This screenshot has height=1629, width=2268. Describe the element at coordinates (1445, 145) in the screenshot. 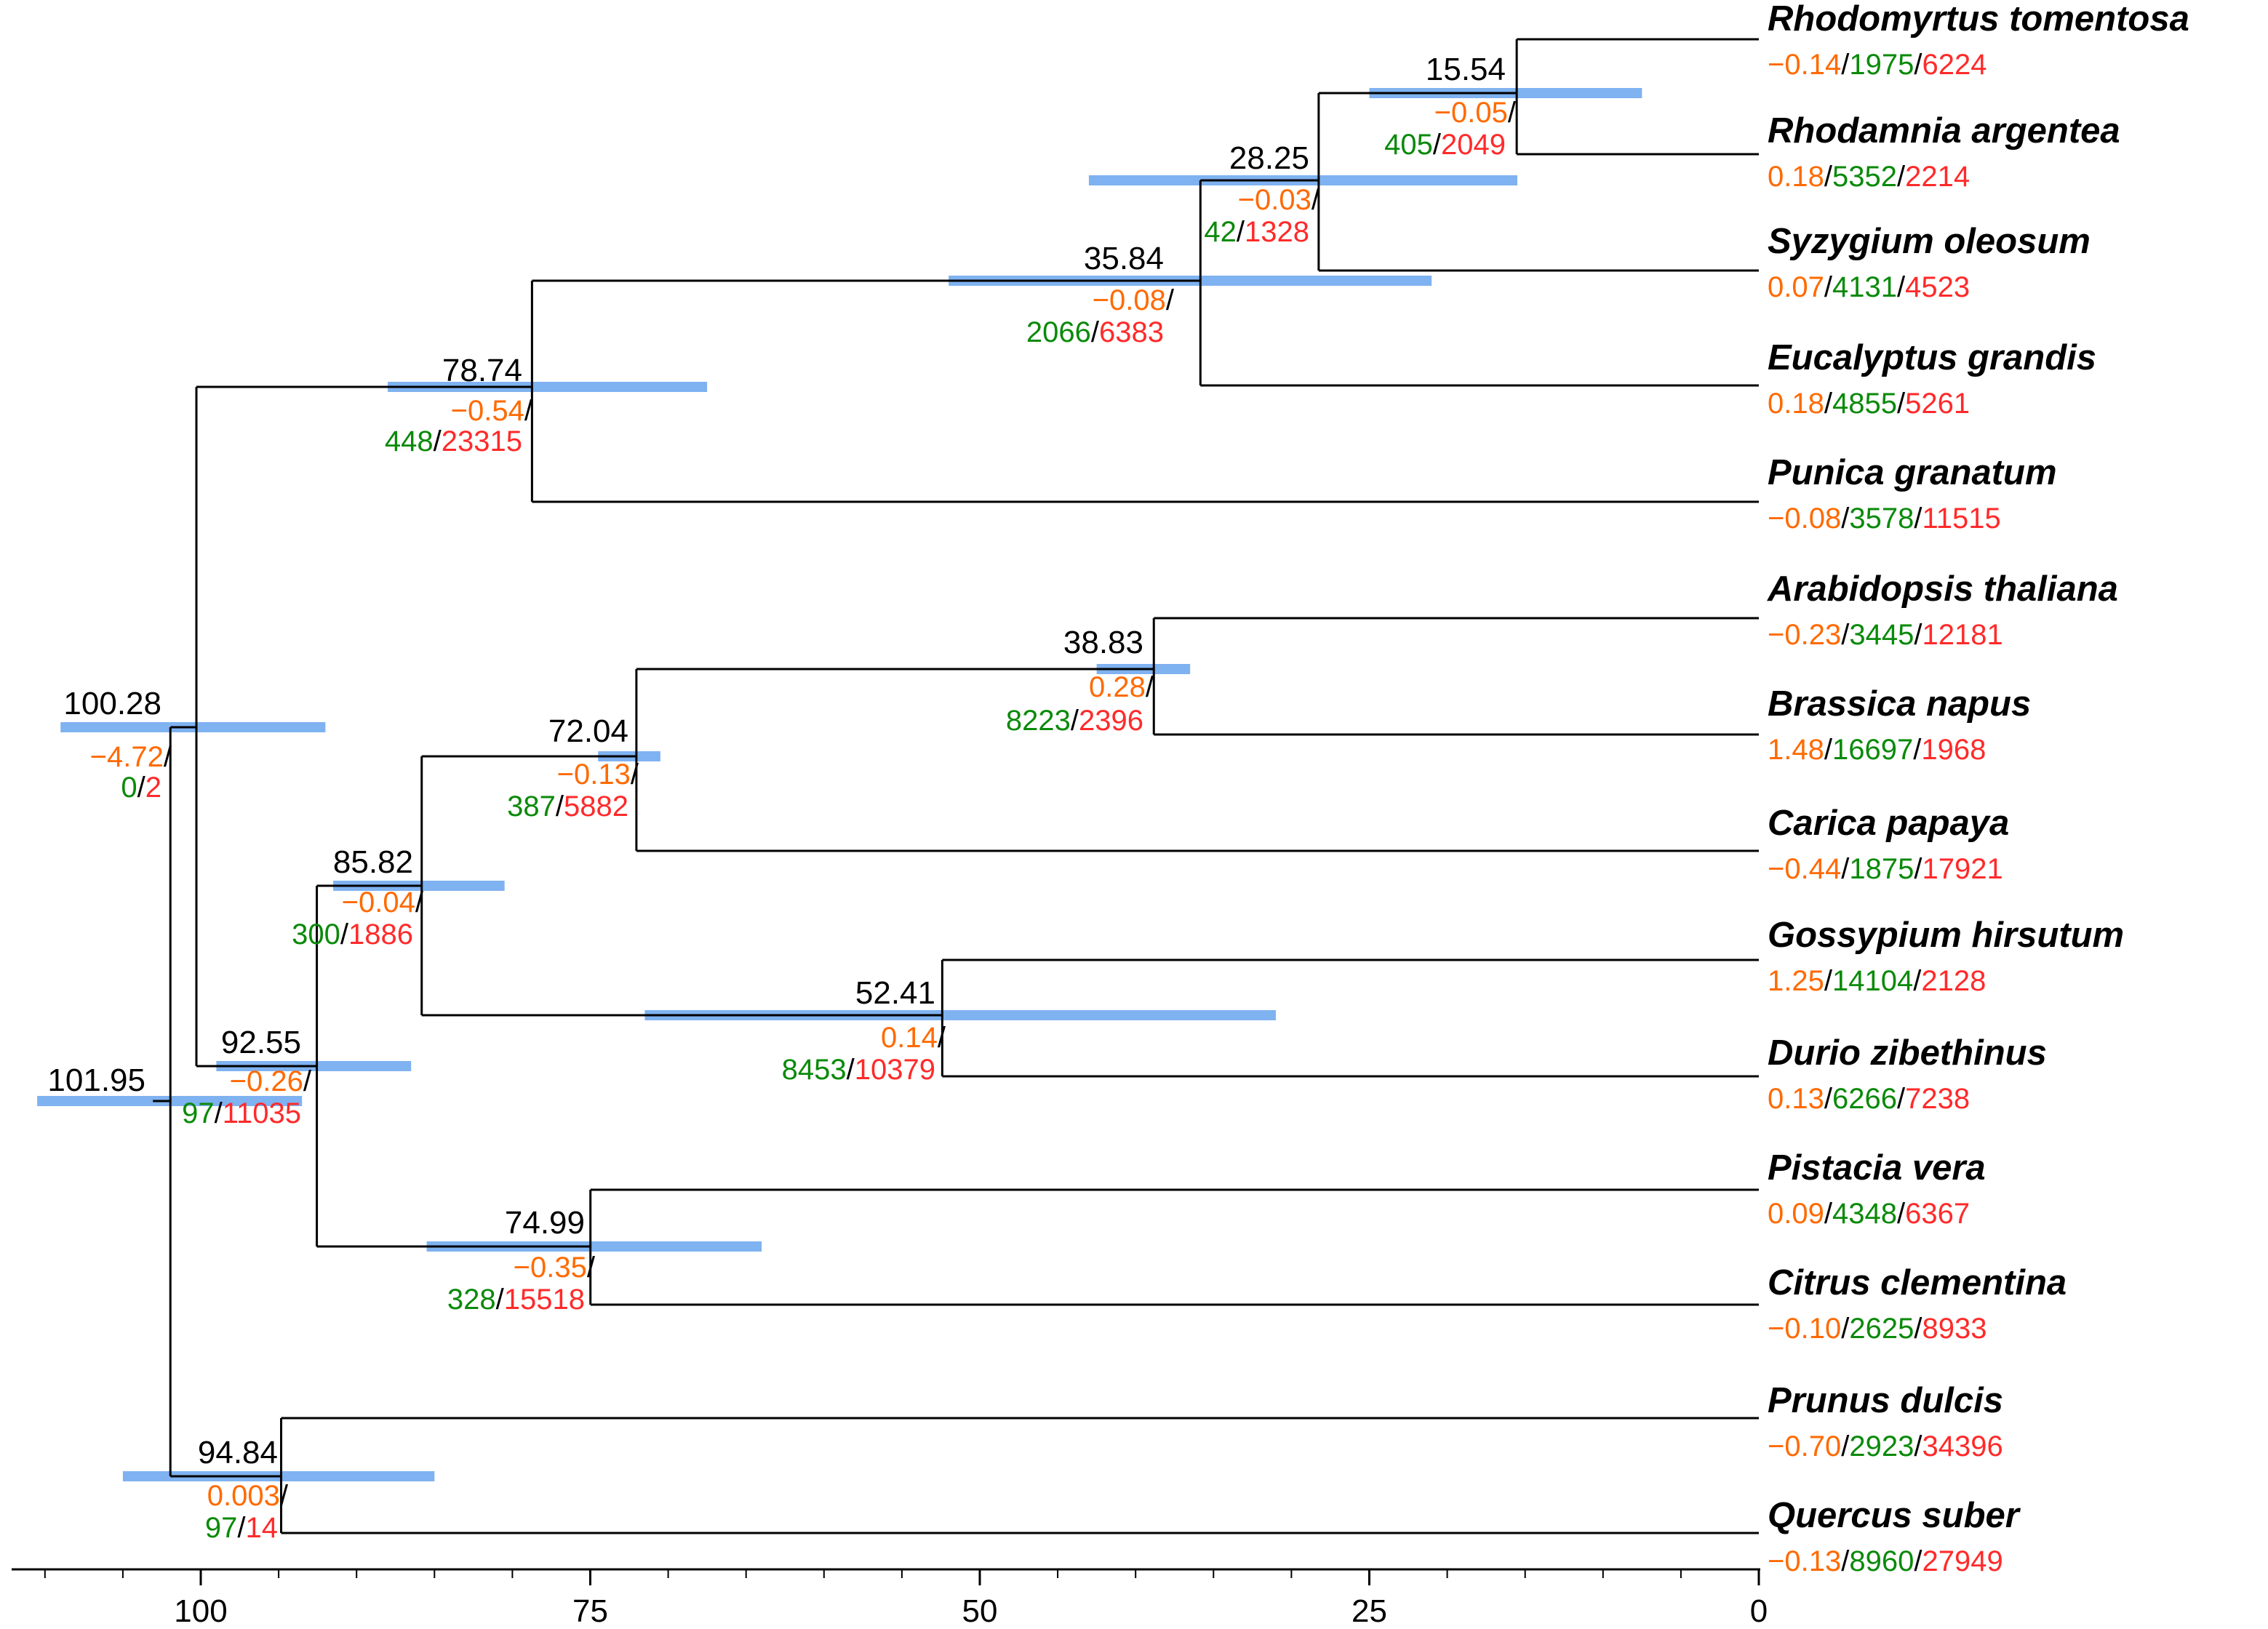

I see `node-gain-family: 405/2049` at that location.